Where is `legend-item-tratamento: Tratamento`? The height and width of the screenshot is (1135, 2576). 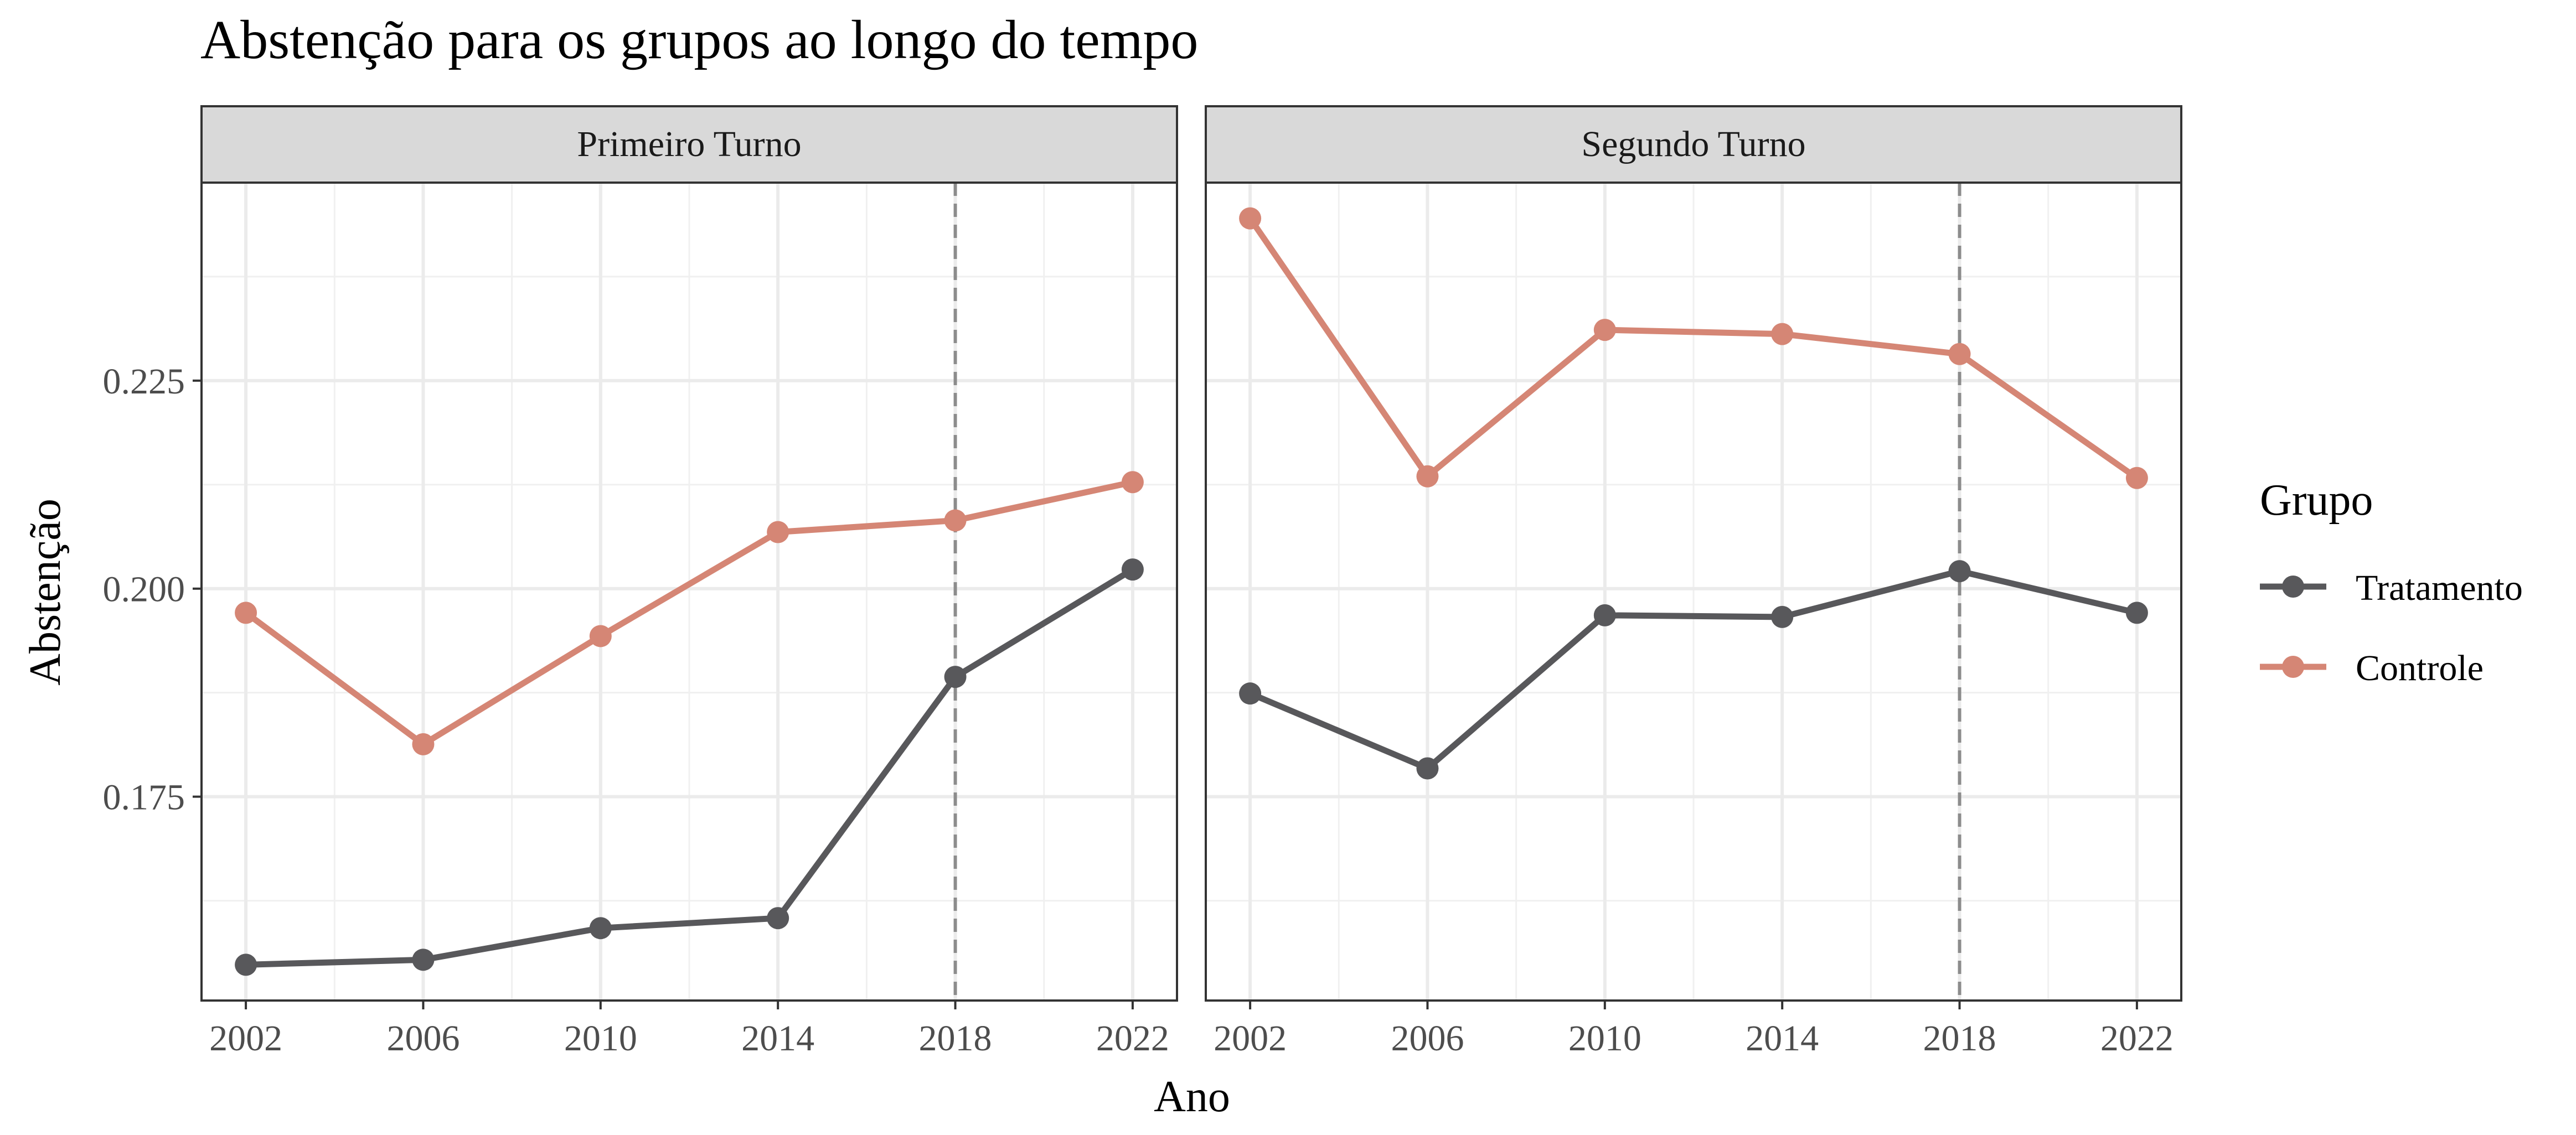 legend-item-tratamento: Tratamento is located at coordinates (2391, 588).